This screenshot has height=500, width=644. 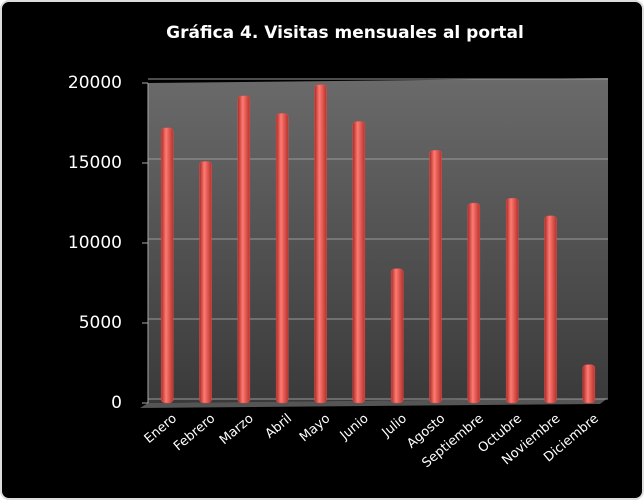 What do you see at coordinates (374, 403) in the screenshot?
I see `floor` at bounding box center [374, 403].